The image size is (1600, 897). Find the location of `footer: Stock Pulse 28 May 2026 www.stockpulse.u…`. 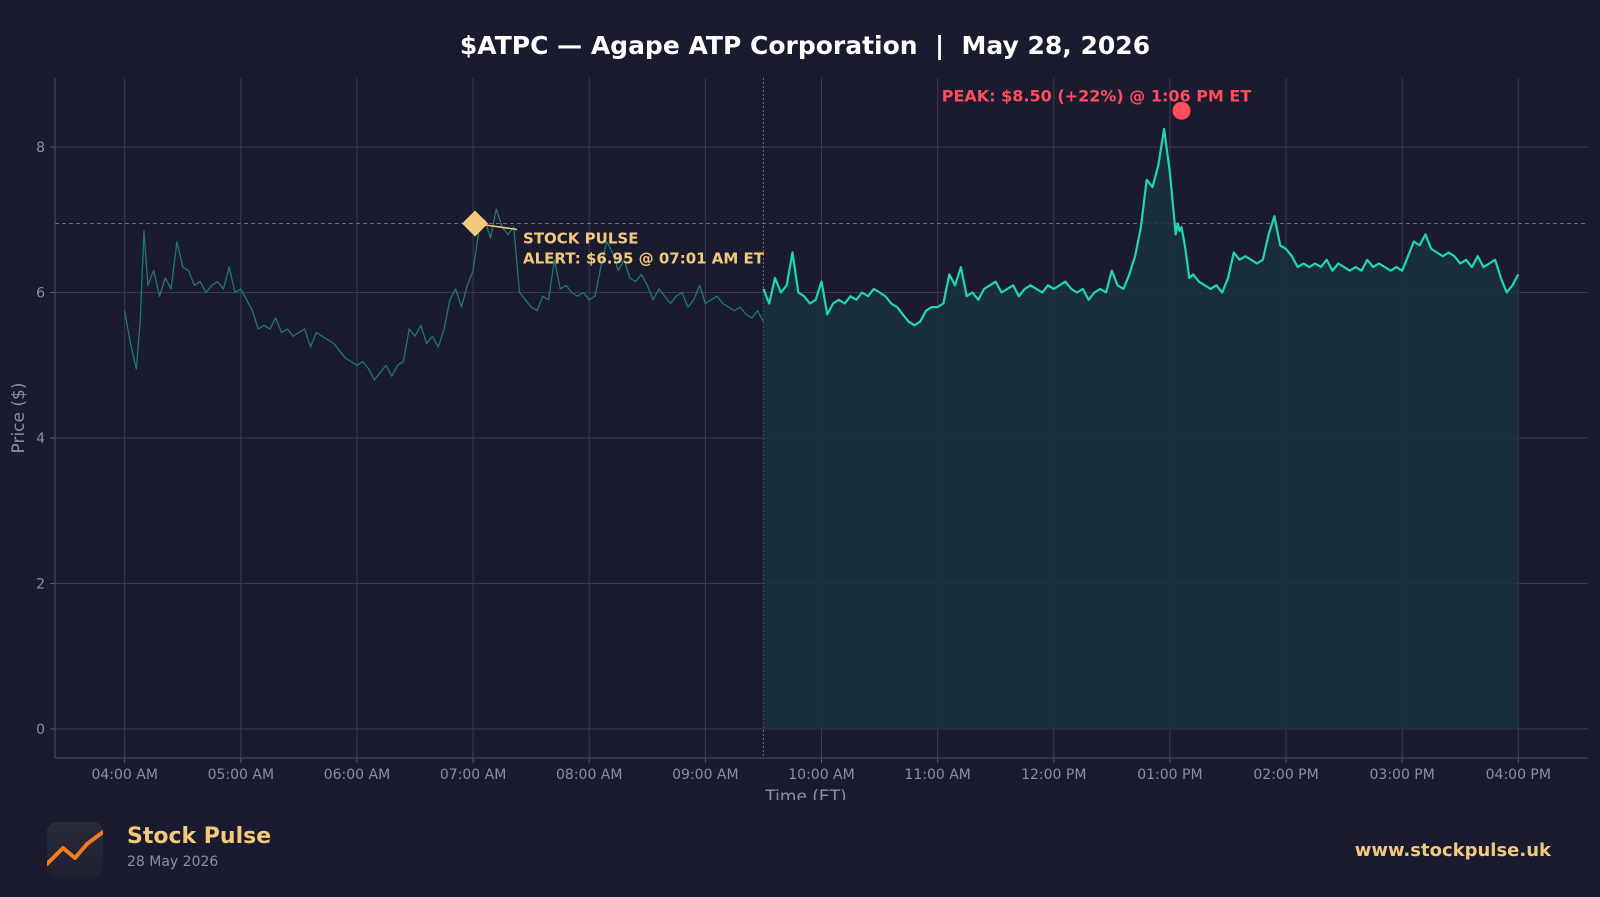

footer: Stock Pulse 28 May 2026 www.stockpulse.u… is located at coordinates (800, 848).